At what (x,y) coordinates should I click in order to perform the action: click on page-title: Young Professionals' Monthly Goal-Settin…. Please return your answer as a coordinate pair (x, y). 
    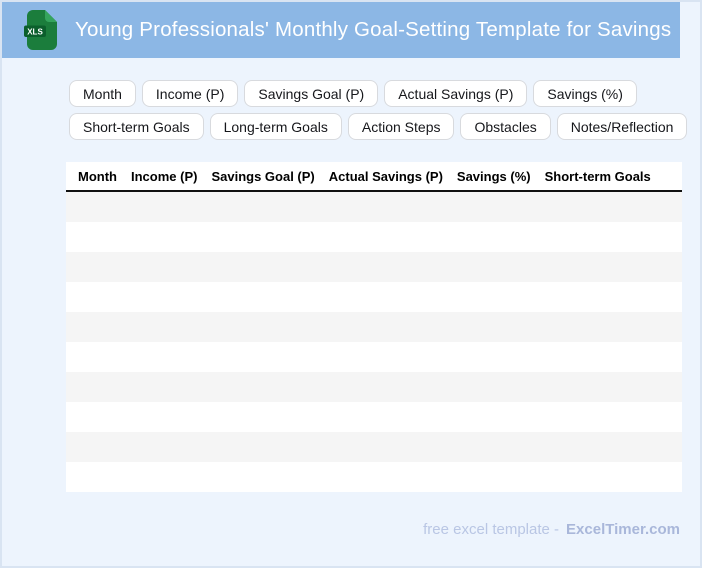
    Looking at the image, I should click on (373, 29).